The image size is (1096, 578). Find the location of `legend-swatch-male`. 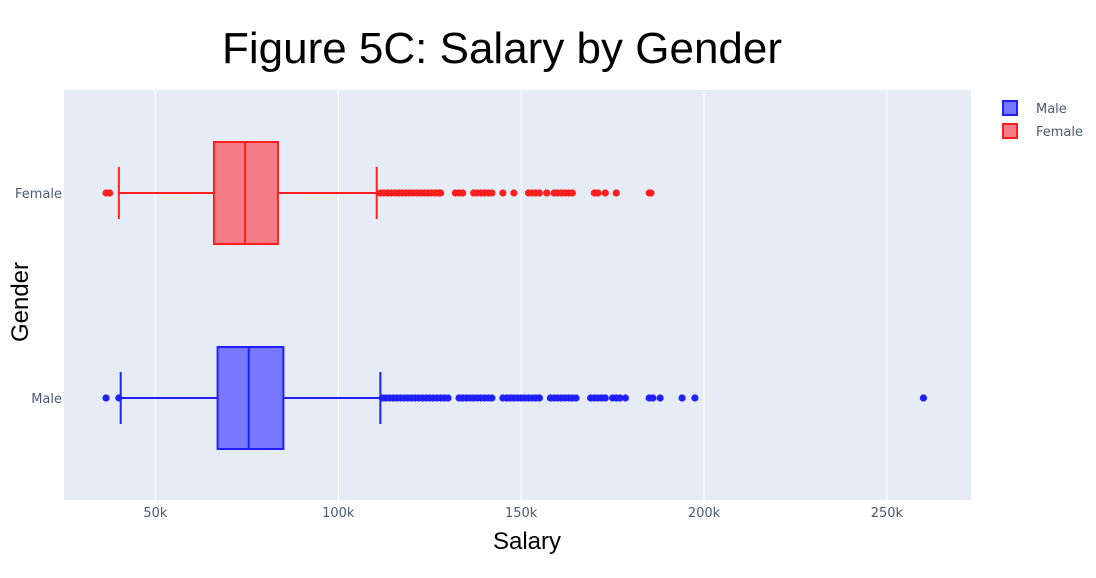

legend-swatch-male is located at coordinates (1010, 108).